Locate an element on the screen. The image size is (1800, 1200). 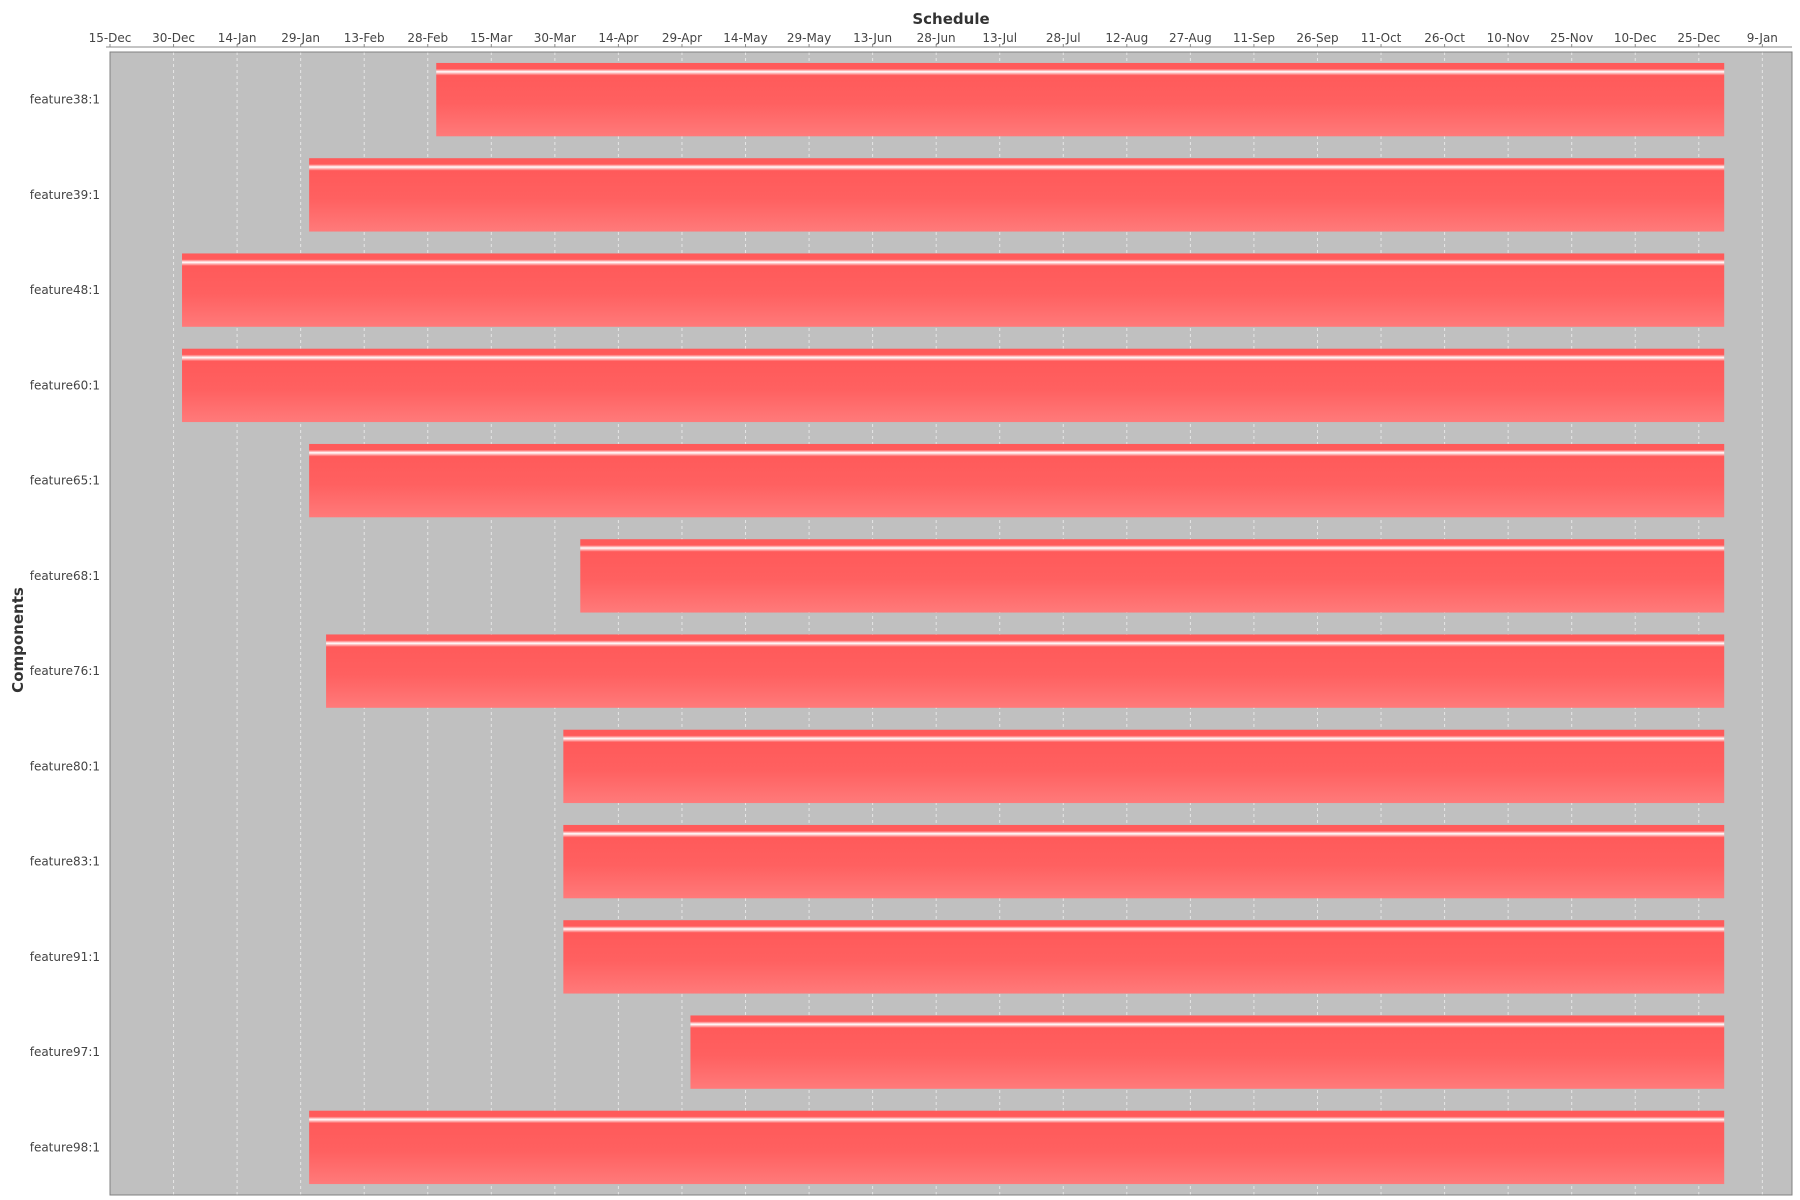
x-tick-label: 15-Dec is located at coordinates (110, 38).